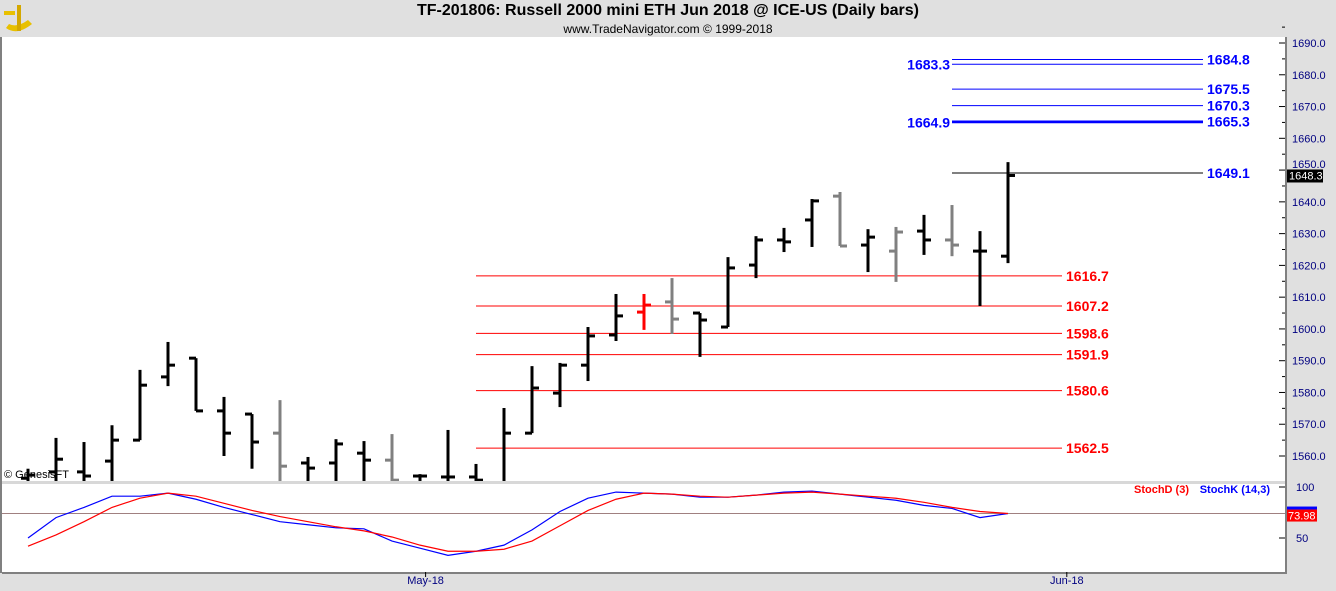  I want to click on resistance-label: 1683.3, so click(928, 64).